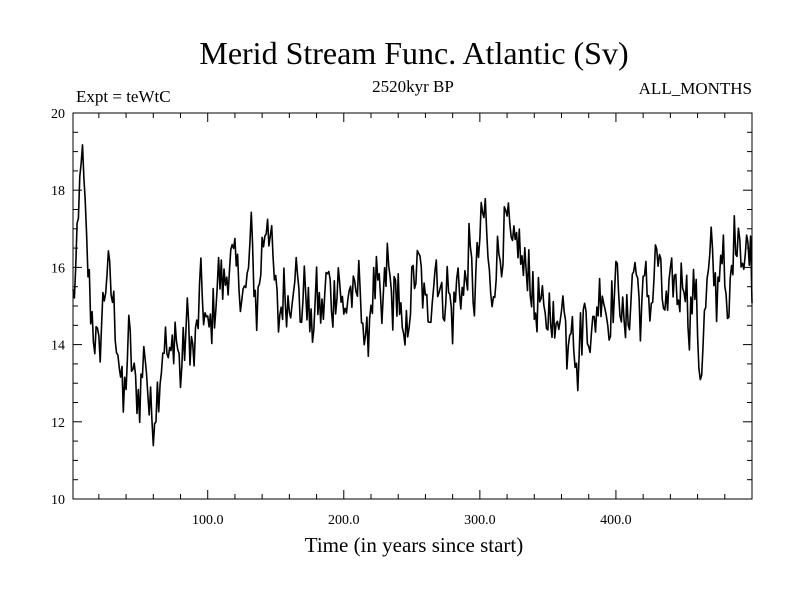 This screenshot has height=600, width=800. What do you see at coordinates (58, 346) in the screenshot?
I see `y-tick-label: 14` at bounding box center [58, 346].